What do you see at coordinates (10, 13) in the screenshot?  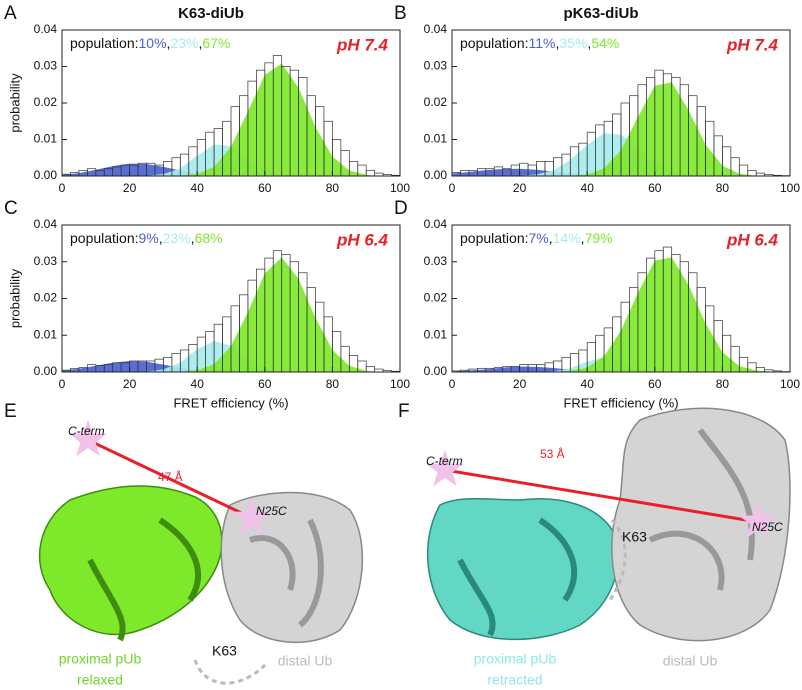 I see `panel-letter: A` at bounding box center [10, 13].